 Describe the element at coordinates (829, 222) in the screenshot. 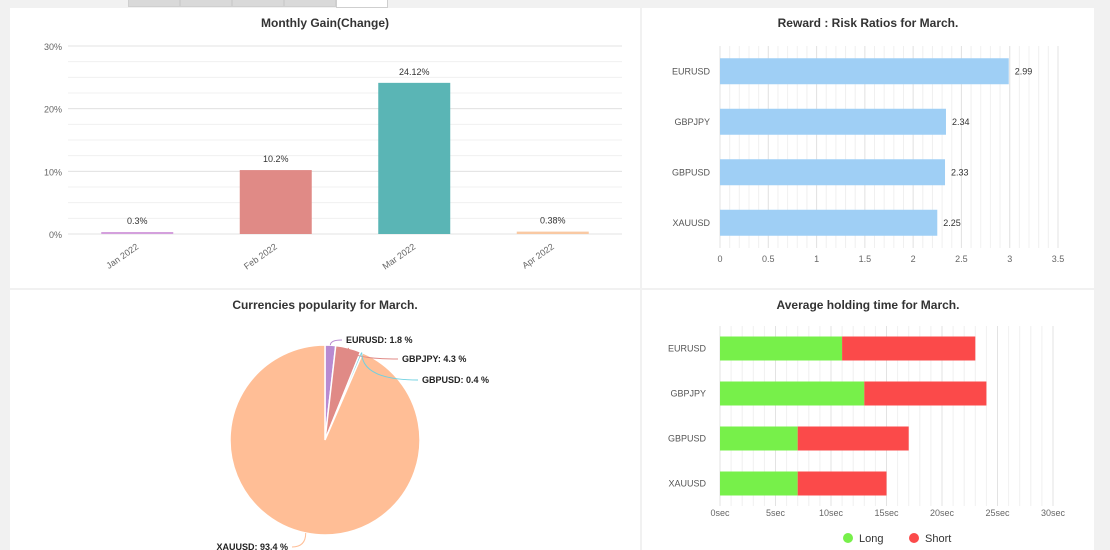

I see `bar-xauusd` at that location.